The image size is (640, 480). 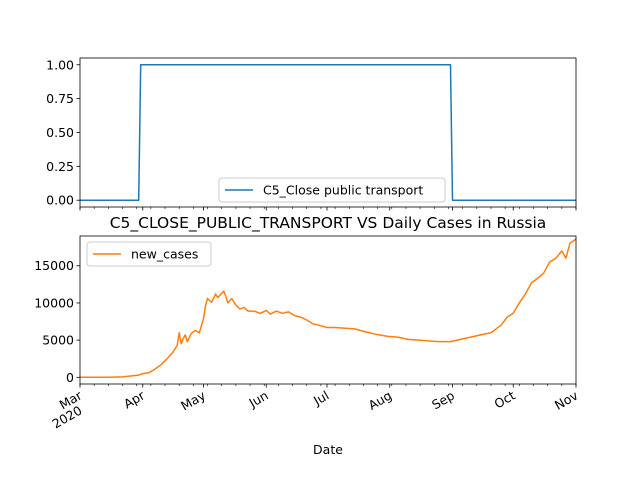 What do you see at coordinates (443, 400) in the screenshot?
I see `x-tick-label: Sep` at bounding box center [443, 400].